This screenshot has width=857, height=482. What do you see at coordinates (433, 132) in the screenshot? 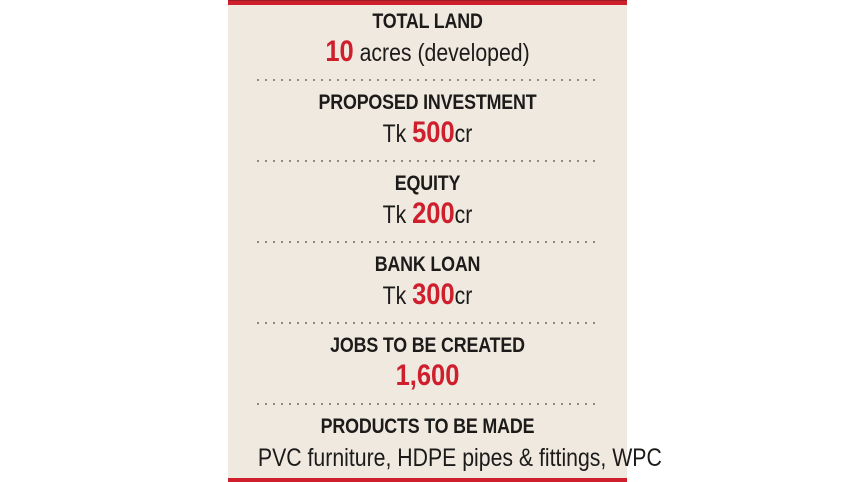
I see `stat-value-number: 500` at bounding box center [433, 132].